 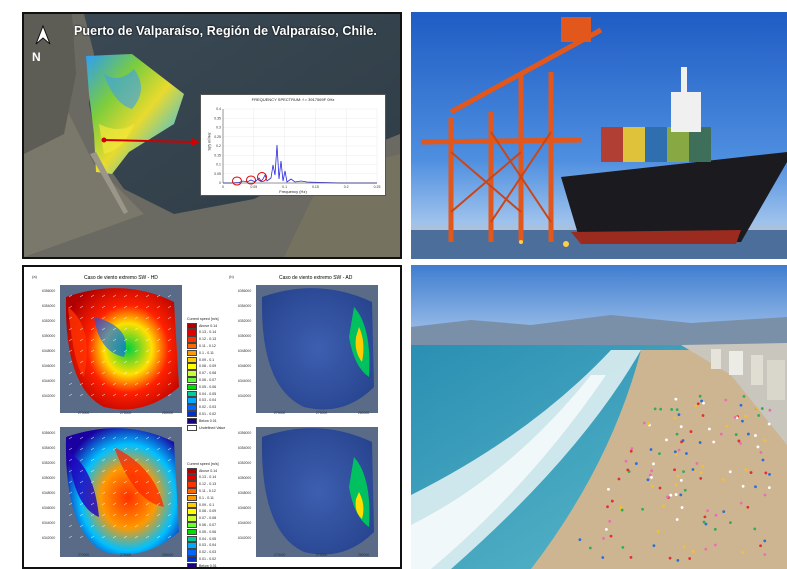 I want to click on legend-label: 0.03 - 0.04, so click(x=208, y=545).